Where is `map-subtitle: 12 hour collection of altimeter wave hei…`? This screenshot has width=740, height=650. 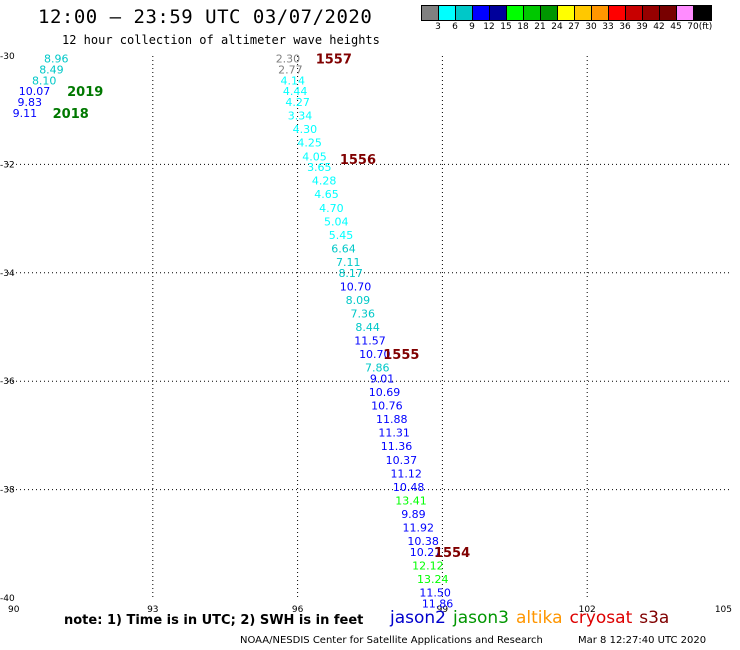 map-subtitle: 12 hour collection of altimeter wave hei… is located at coordinates (221, 40).